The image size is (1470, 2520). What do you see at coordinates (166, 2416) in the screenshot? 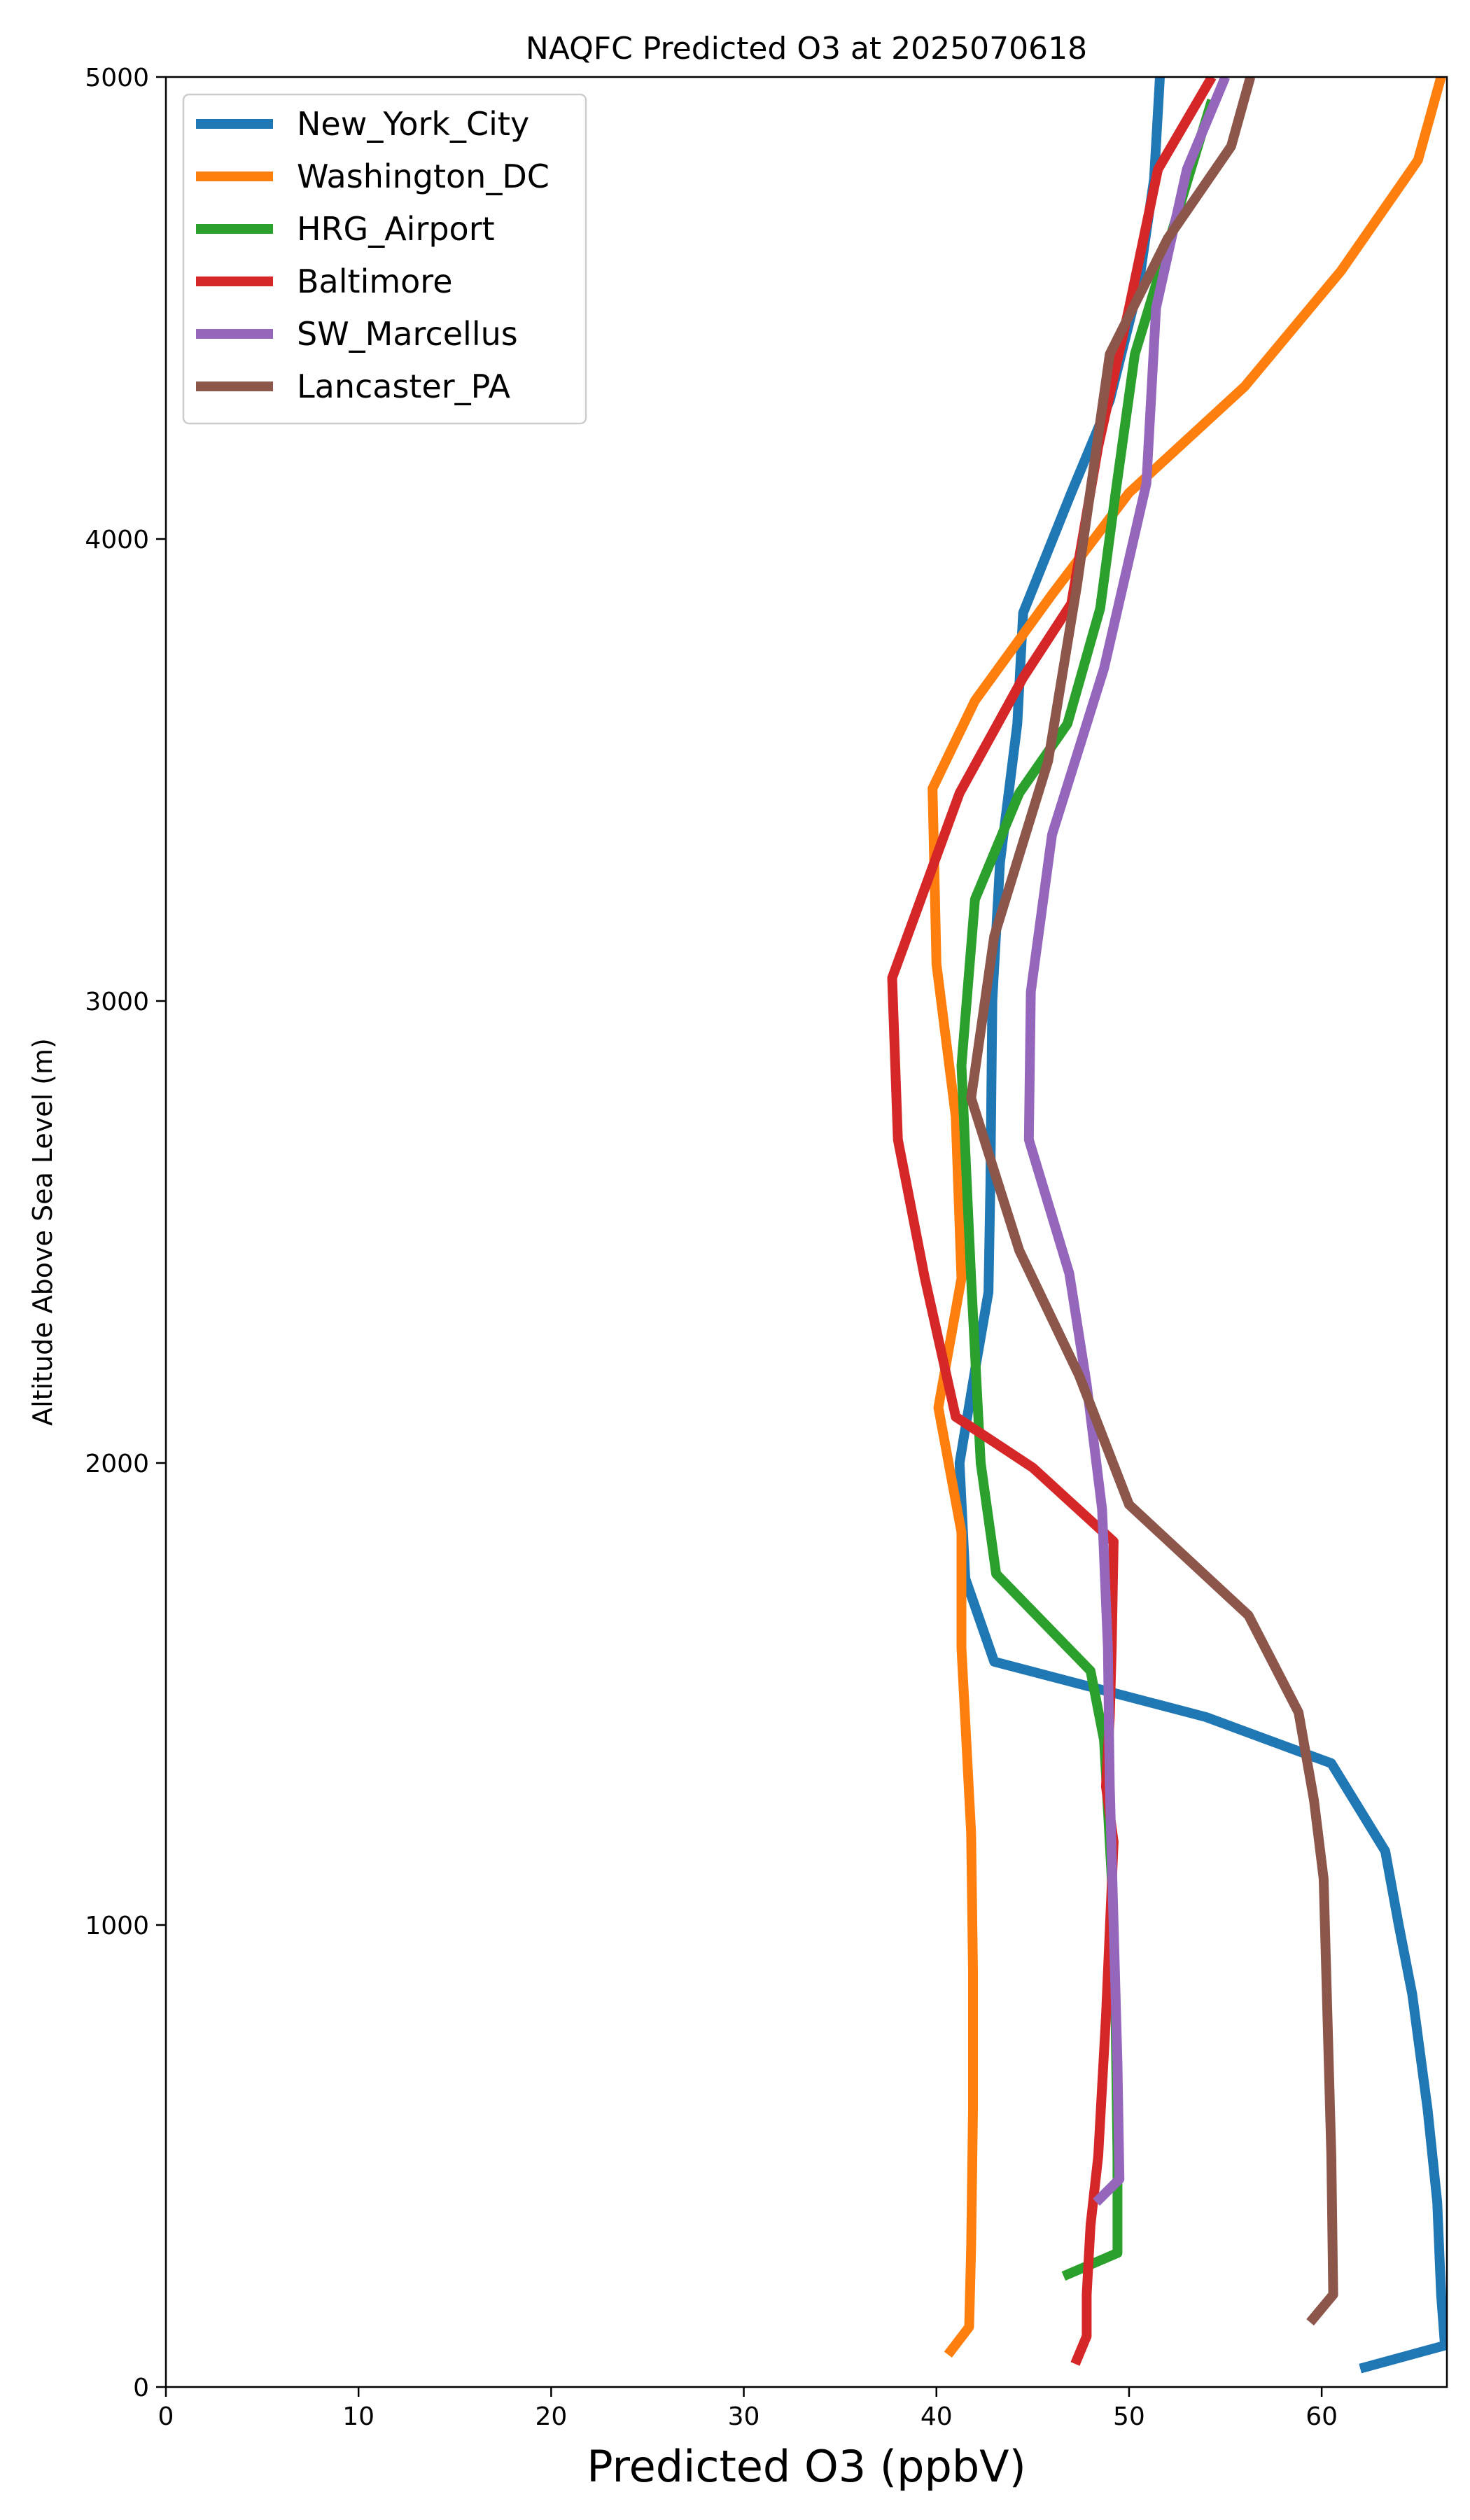
I see `x-tick-label: 0` at bounding box center [166, 2416].